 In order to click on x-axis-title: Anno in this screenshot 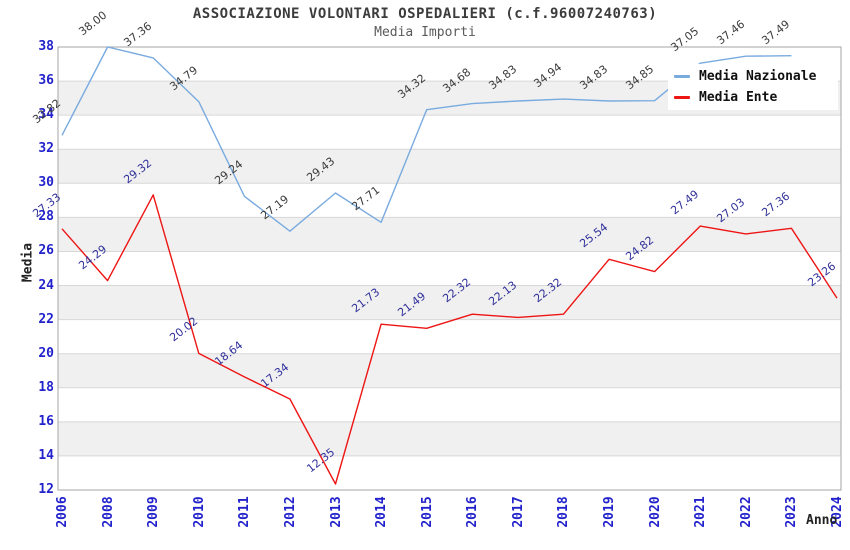, I will do `click(822, 520)`.